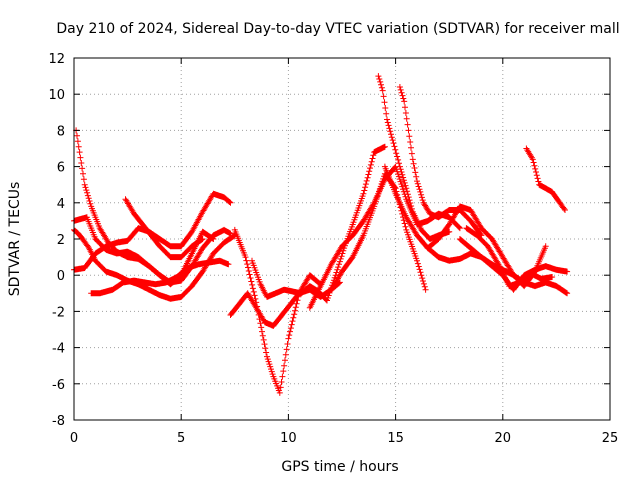 Image resolution: width=640 pixels, height=480 pixels. What do you see at coordinates (61, 204) in the screenshot?
I see `y-tick-label: 4` at bounding box center [61, 204].